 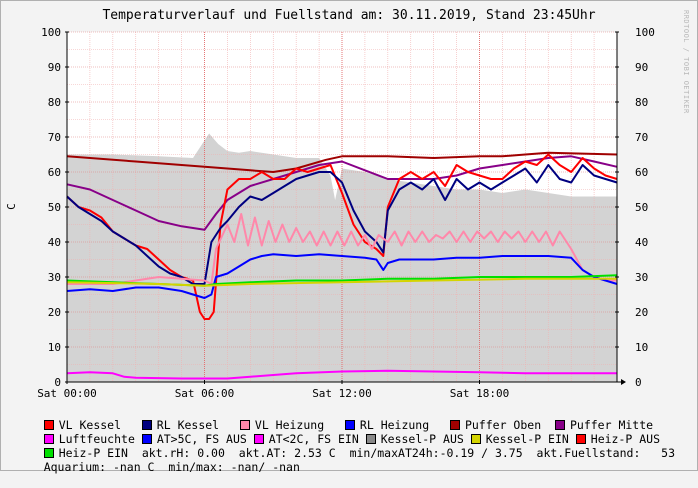 I want to click on y-tick-label-right: 10, so click(x=641, y=347).